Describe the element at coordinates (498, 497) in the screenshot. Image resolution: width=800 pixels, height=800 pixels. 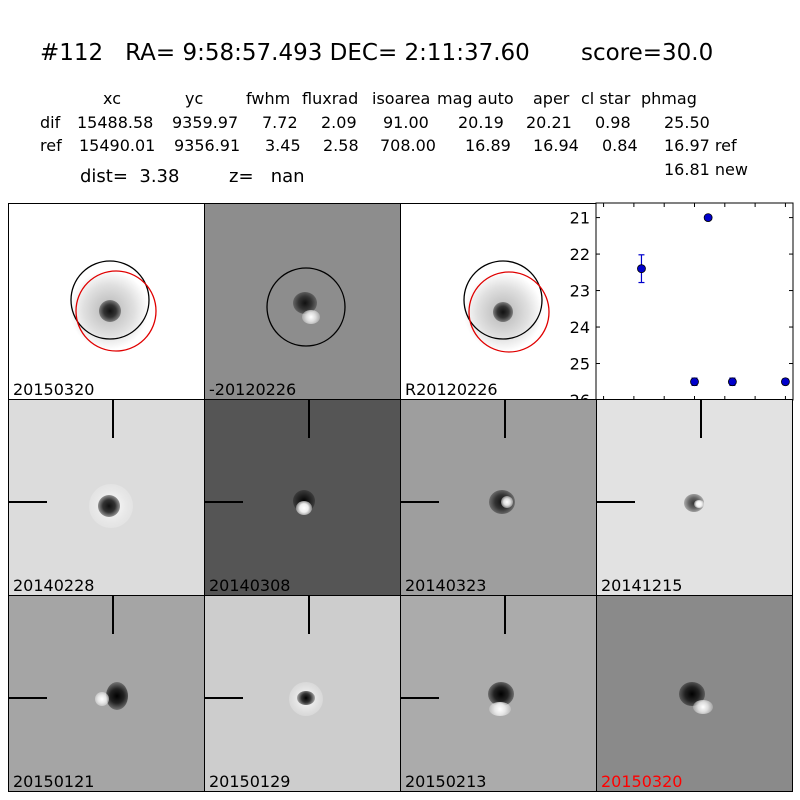
I see `cutout-panel: 20140323` at that location.